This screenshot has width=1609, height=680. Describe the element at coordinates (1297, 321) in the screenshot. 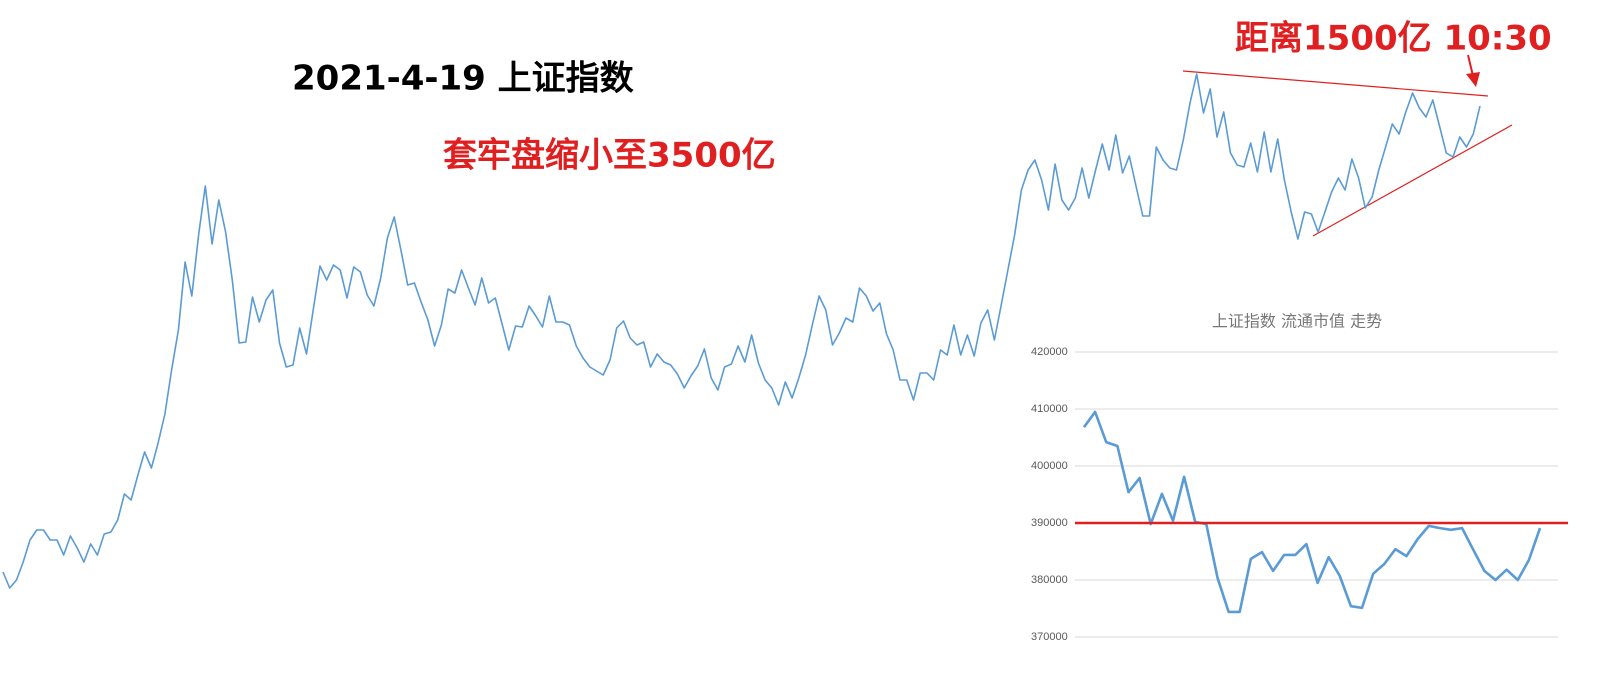

I see `inset-title: 上证指数 流通市值 走势` at that location.